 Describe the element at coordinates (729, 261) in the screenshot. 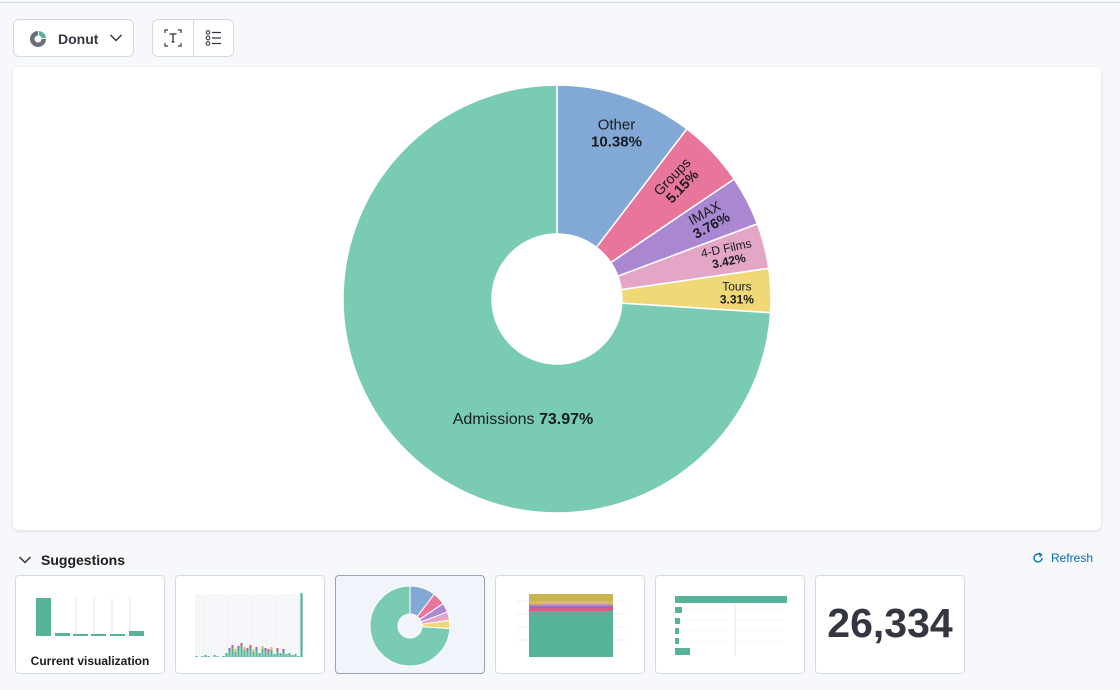

I see `slice-value-4-d-films: 3.42%` at that location.